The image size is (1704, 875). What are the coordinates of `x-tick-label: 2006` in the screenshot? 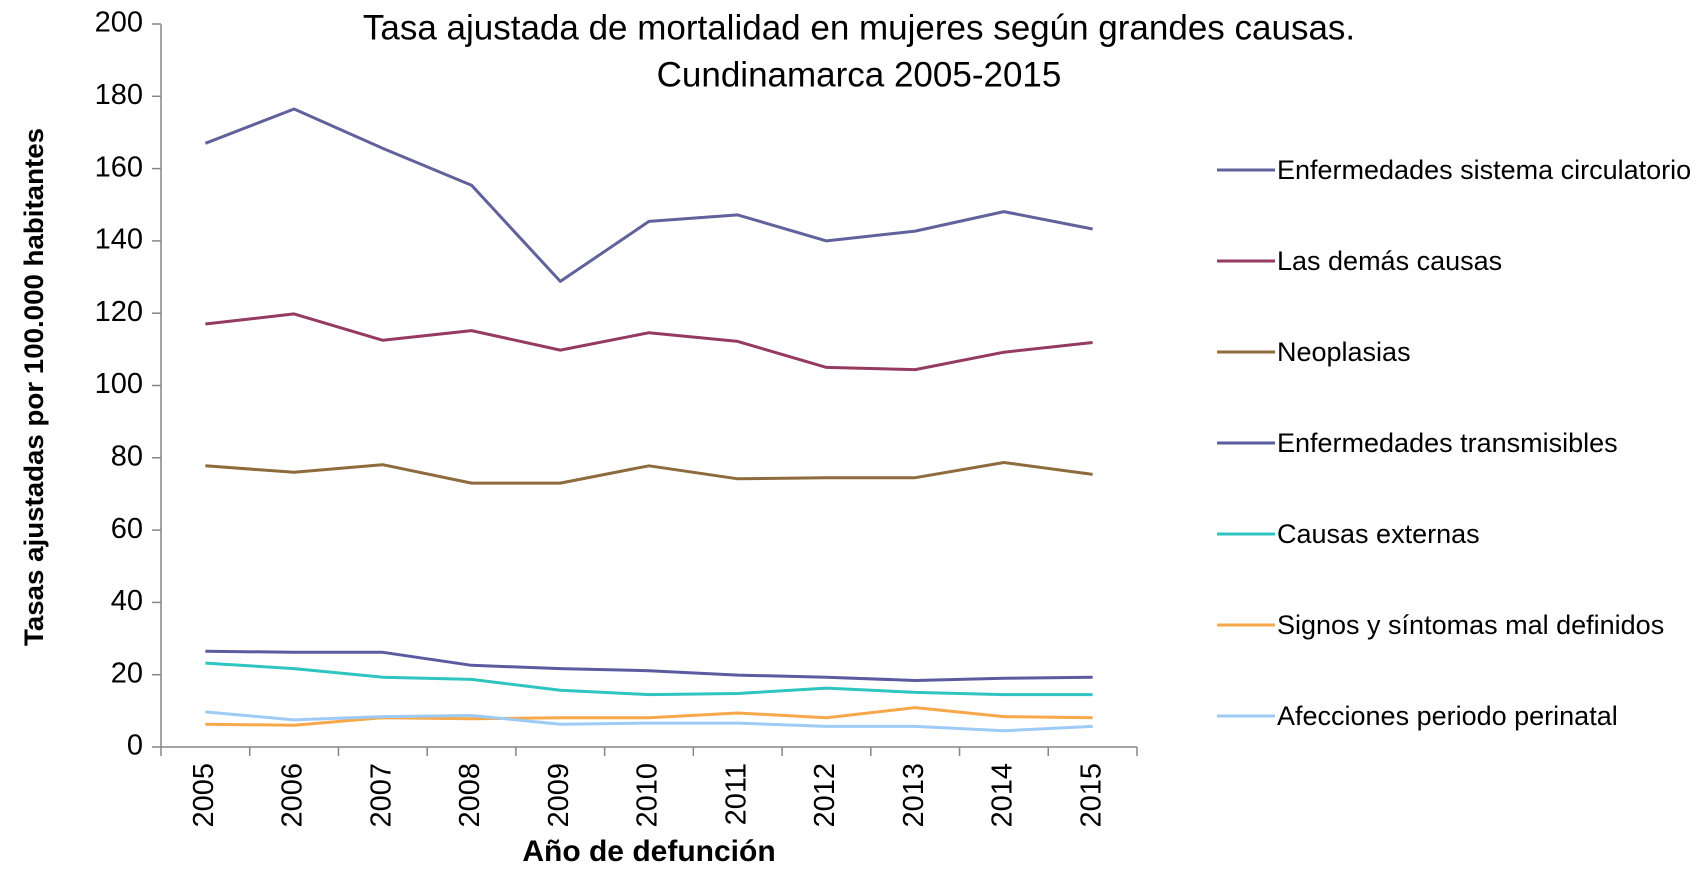 It's located at (293, 795).